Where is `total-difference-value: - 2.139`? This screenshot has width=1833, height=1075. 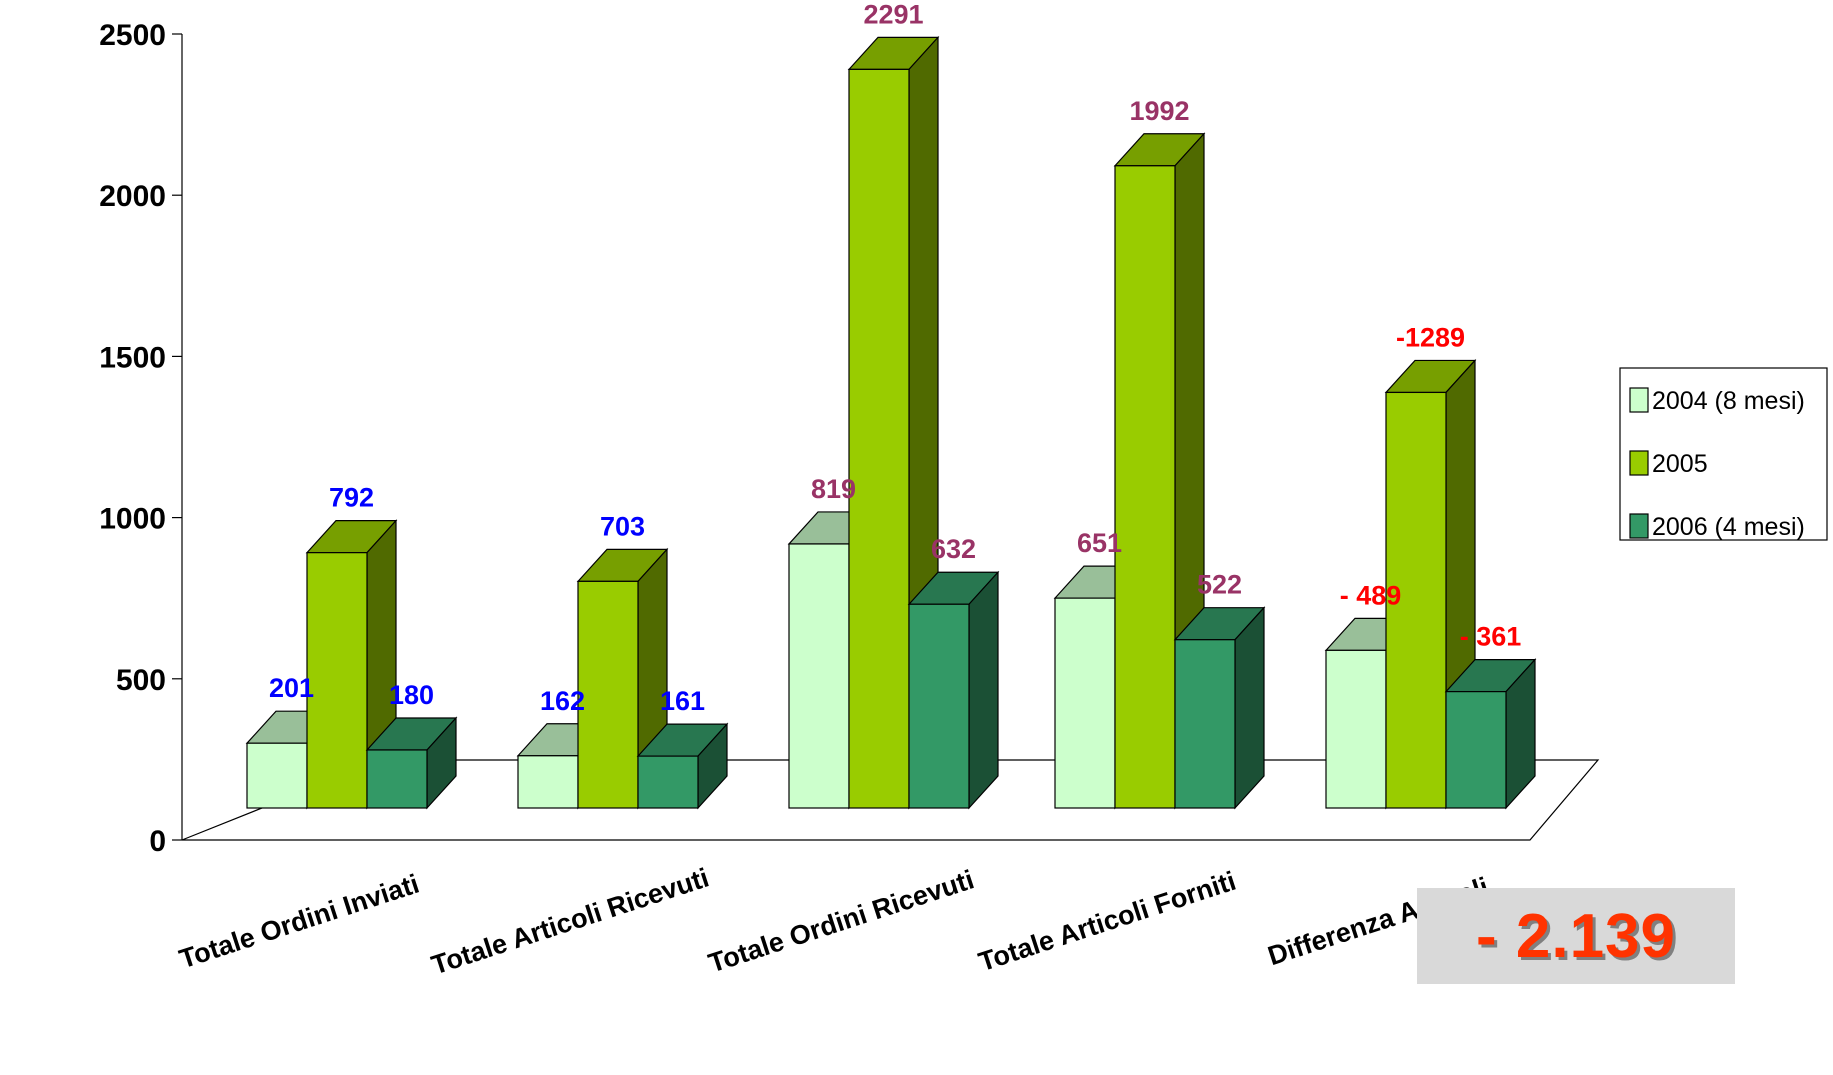 total-difference-value: - 2.139 is located at coordinates (1576, 936).